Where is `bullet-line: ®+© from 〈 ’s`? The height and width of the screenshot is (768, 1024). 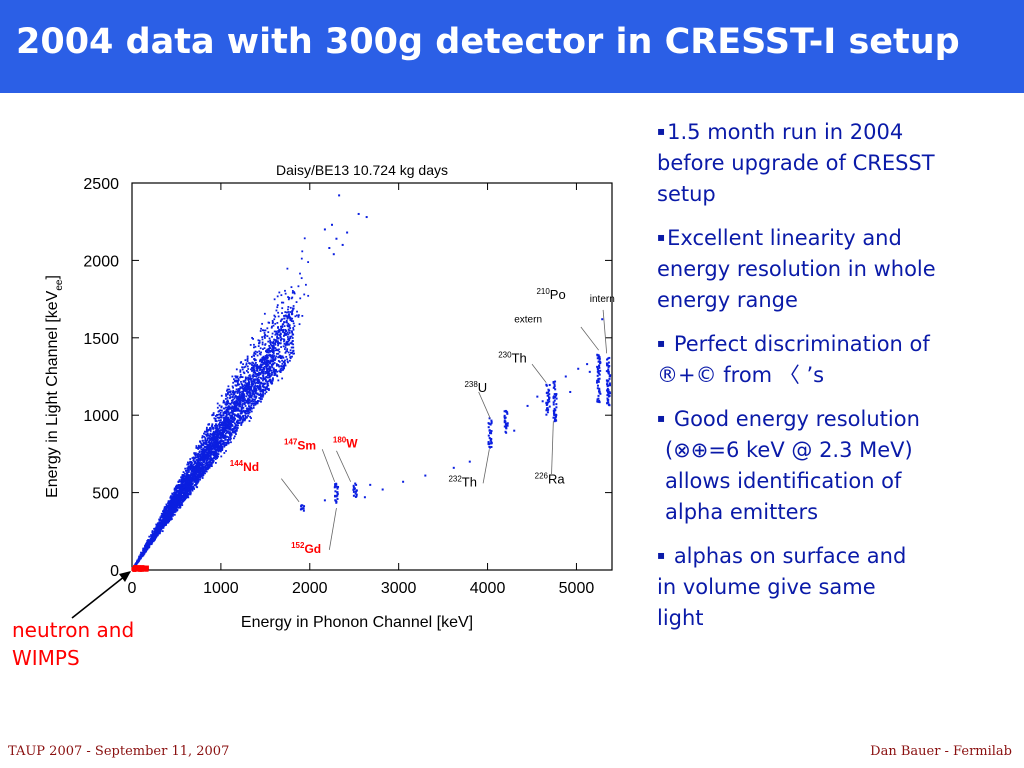 bullet-line: ®+© from 〈 ’s is located at coordinates (741, 375).